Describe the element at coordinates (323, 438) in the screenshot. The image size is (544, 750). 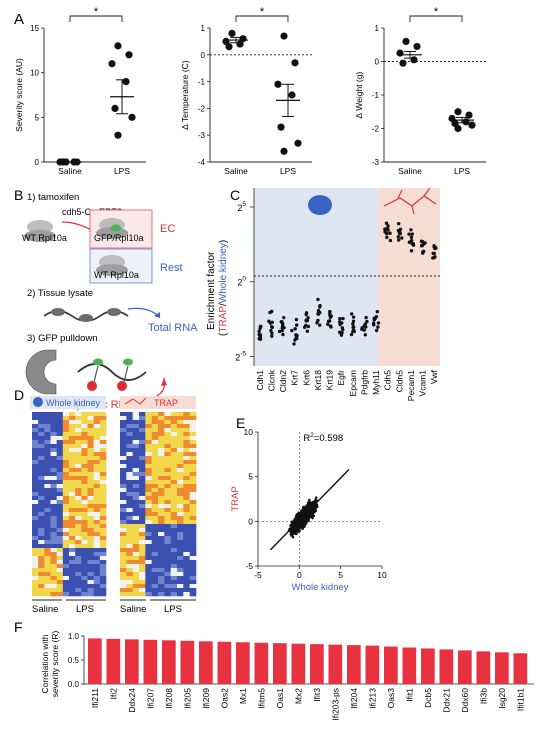
I see `e-r2-annotation: R2=0.598` at that location.